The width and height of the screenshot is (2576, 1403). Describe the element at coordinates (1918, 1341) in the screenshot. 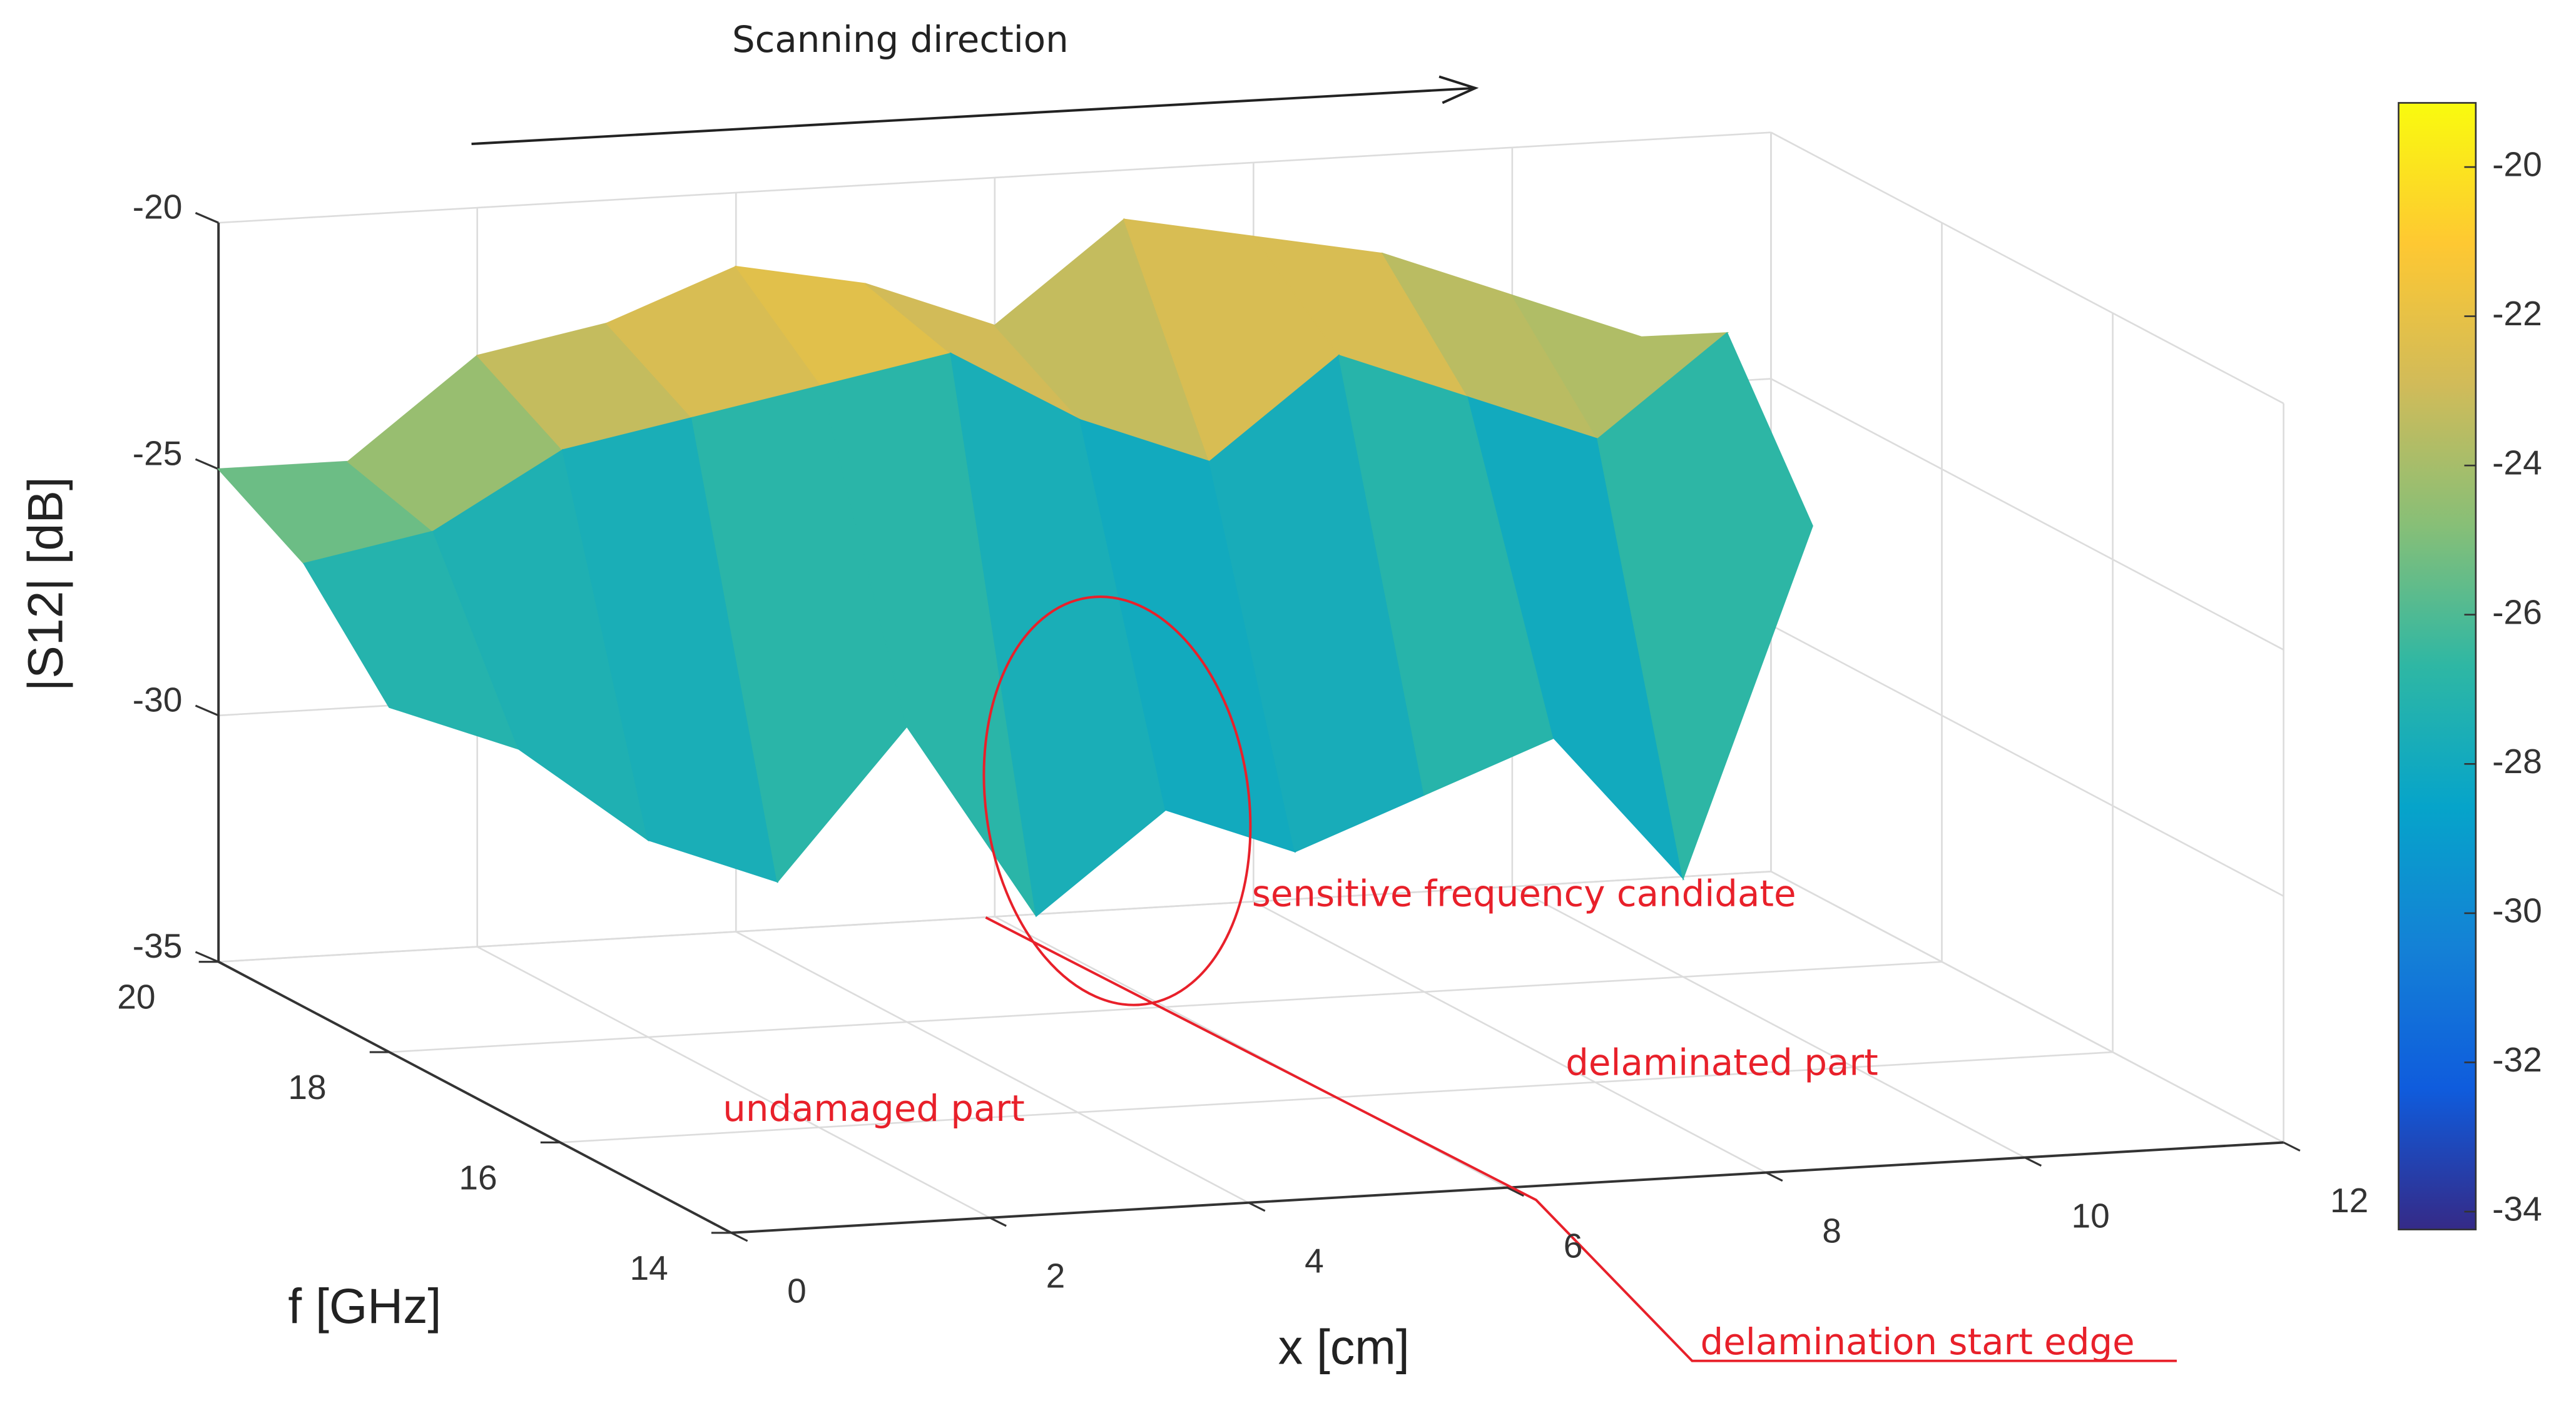

I see `annotation: delamination start edge` at that location.